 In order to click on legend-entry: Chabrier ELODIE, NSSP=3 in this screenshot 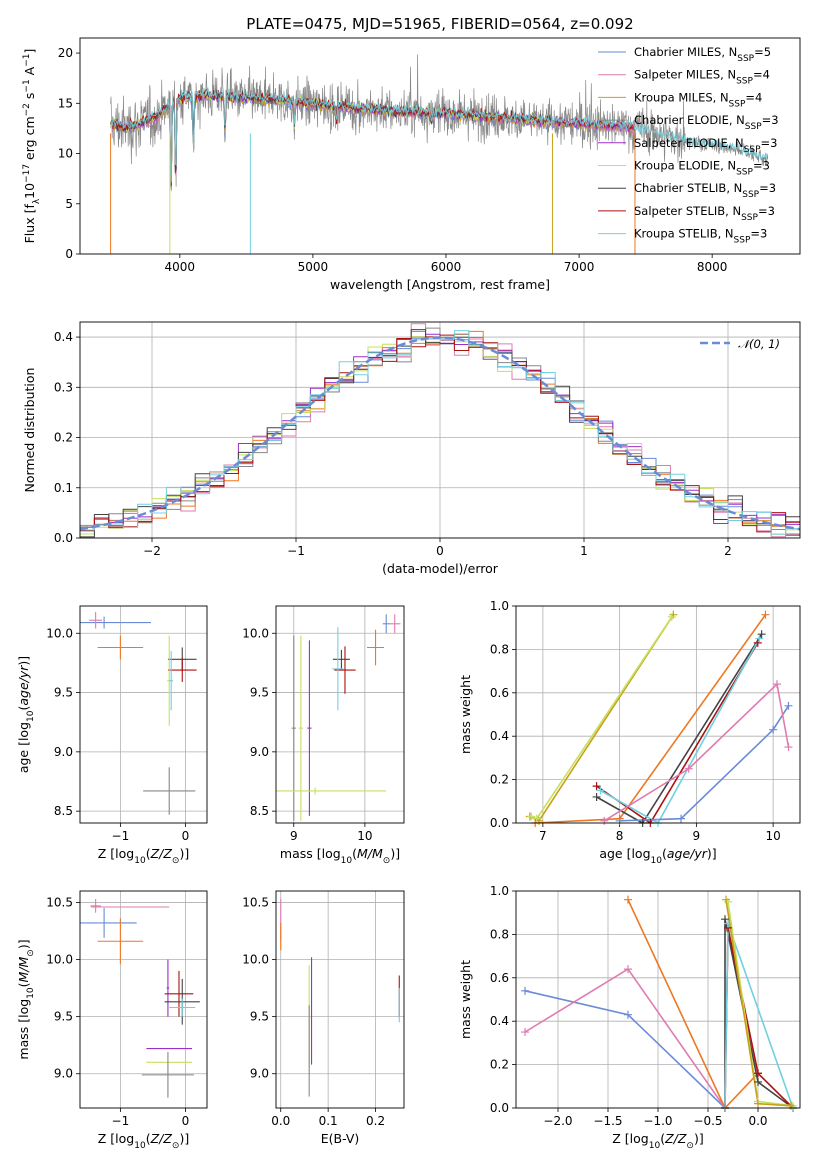, I will do `click(706, 122)`.